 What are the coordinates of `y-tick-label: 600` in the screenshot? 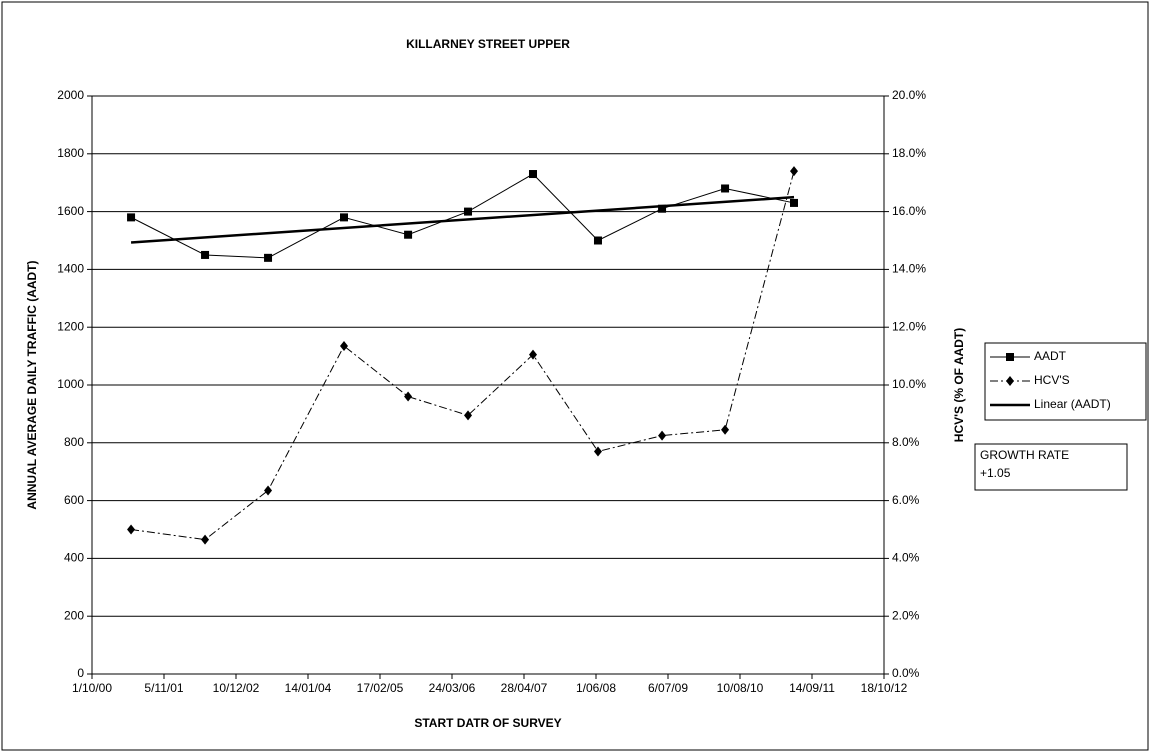 It's located at (74, 500).